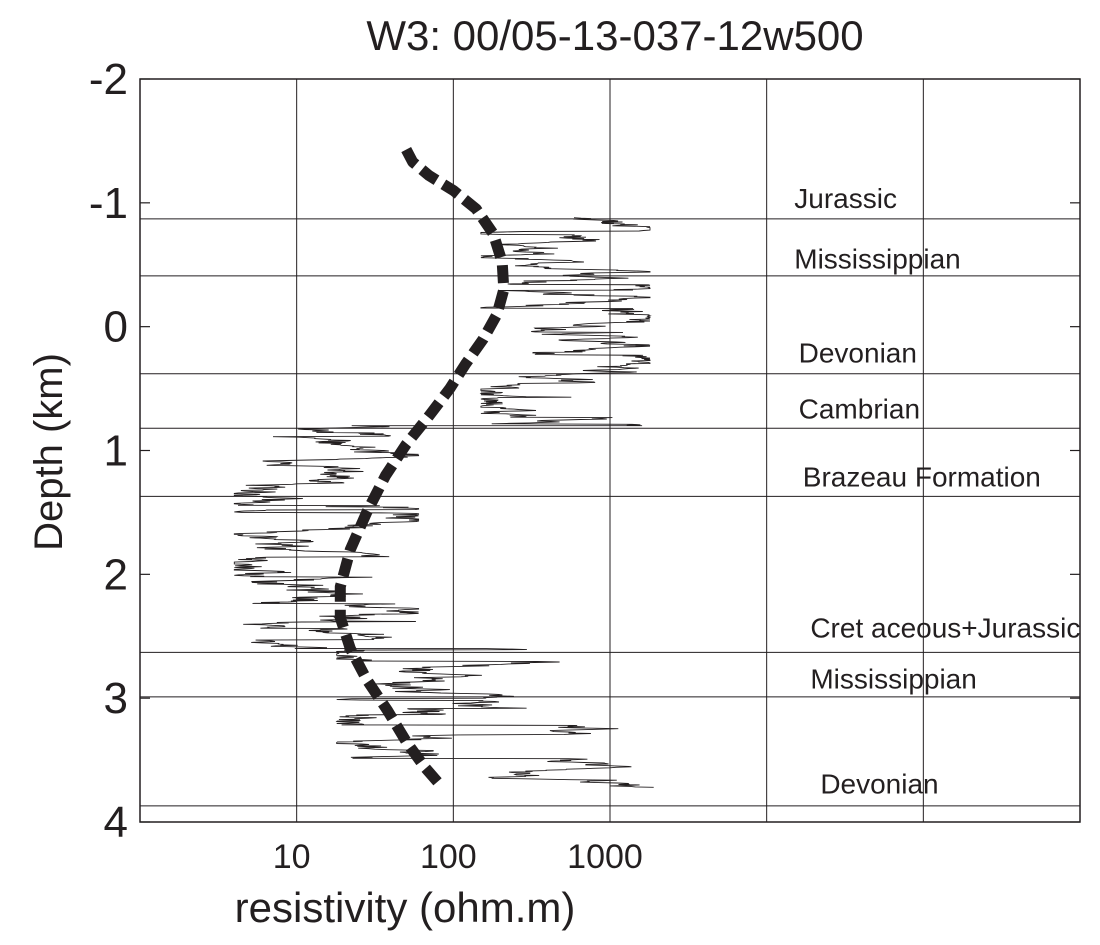  What do you see at coordinates (116, 698) in the screenshot?
I see `y-tick-label: 3` at bounding box center [116, 698].